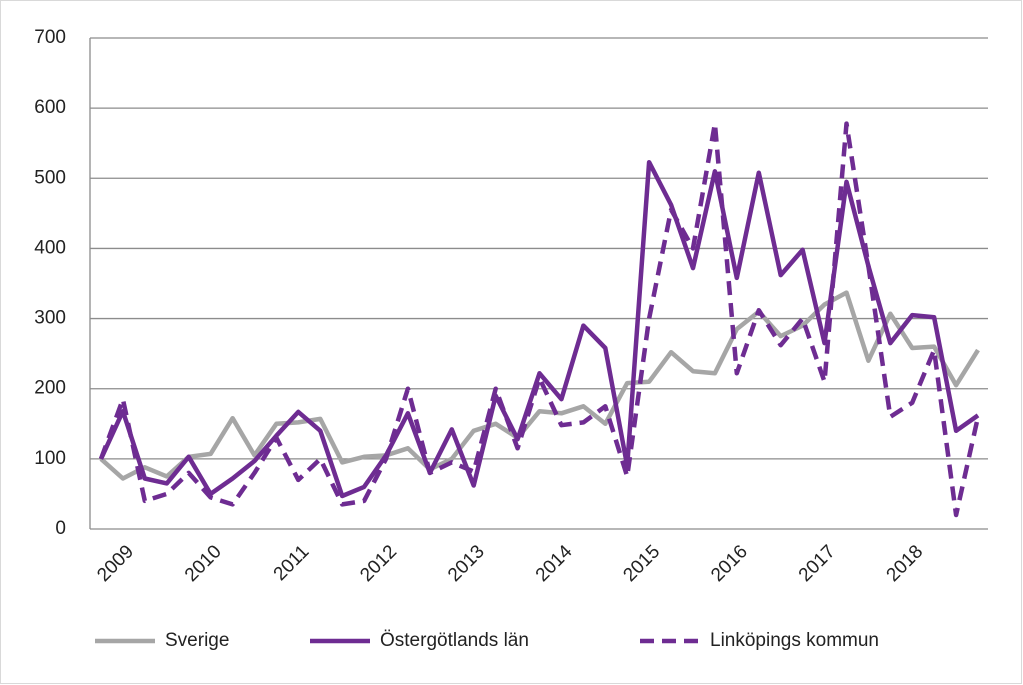 This screenshot has width=1023, height=685. Describe the element at coordinates (454, 640) in the screenshot. I see `legend-label: Östergötlands län` at that location.